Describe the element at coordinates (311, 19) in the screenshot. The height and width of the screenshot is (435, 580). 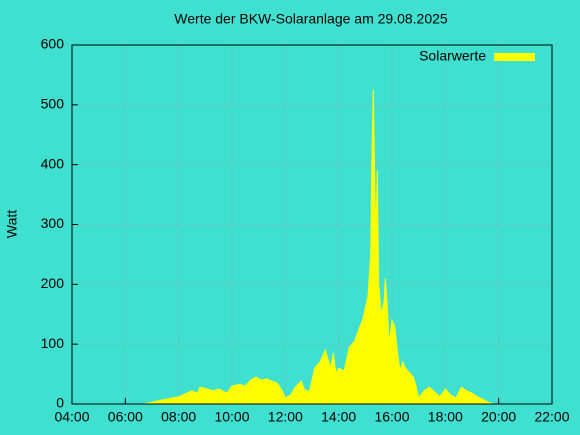
I see `chart-title: Werte der BKW-Solaranlage am 29.08.2025` at that location.